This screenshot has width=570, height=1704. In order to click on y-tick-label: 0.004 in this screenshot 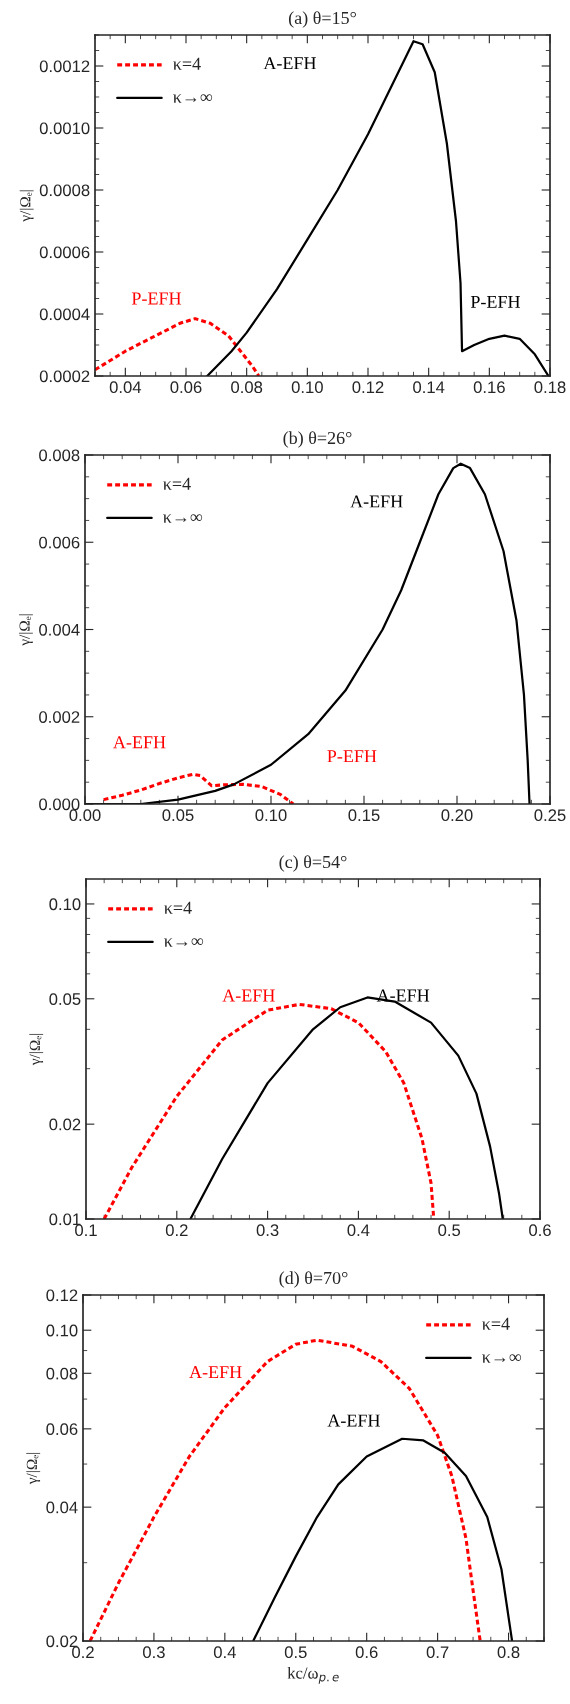, I will do `click(59, 629)`.